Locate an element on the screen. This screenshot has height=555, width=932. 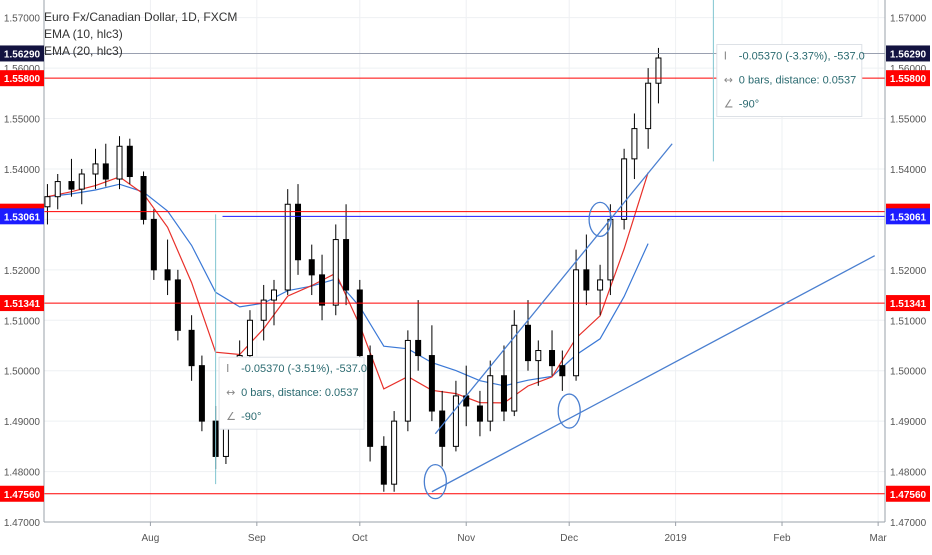
price-badge-label-left-0: 1.56290 is located at coordinates (22, 54).